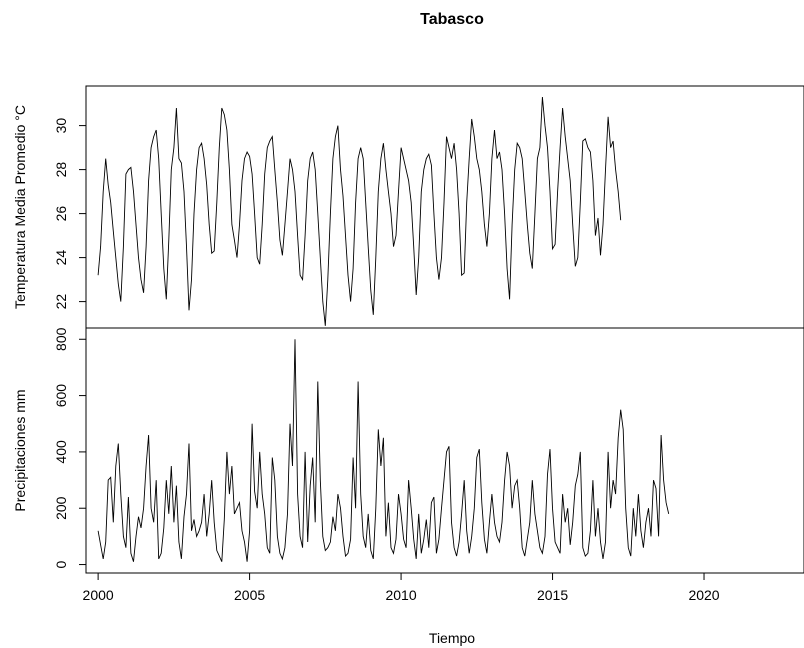 Image resolution: width=804 pixels, height=648 pixels. I want to click on y-axis-label-temp: Temperatura Media Promedio °C, so click(20, 207).